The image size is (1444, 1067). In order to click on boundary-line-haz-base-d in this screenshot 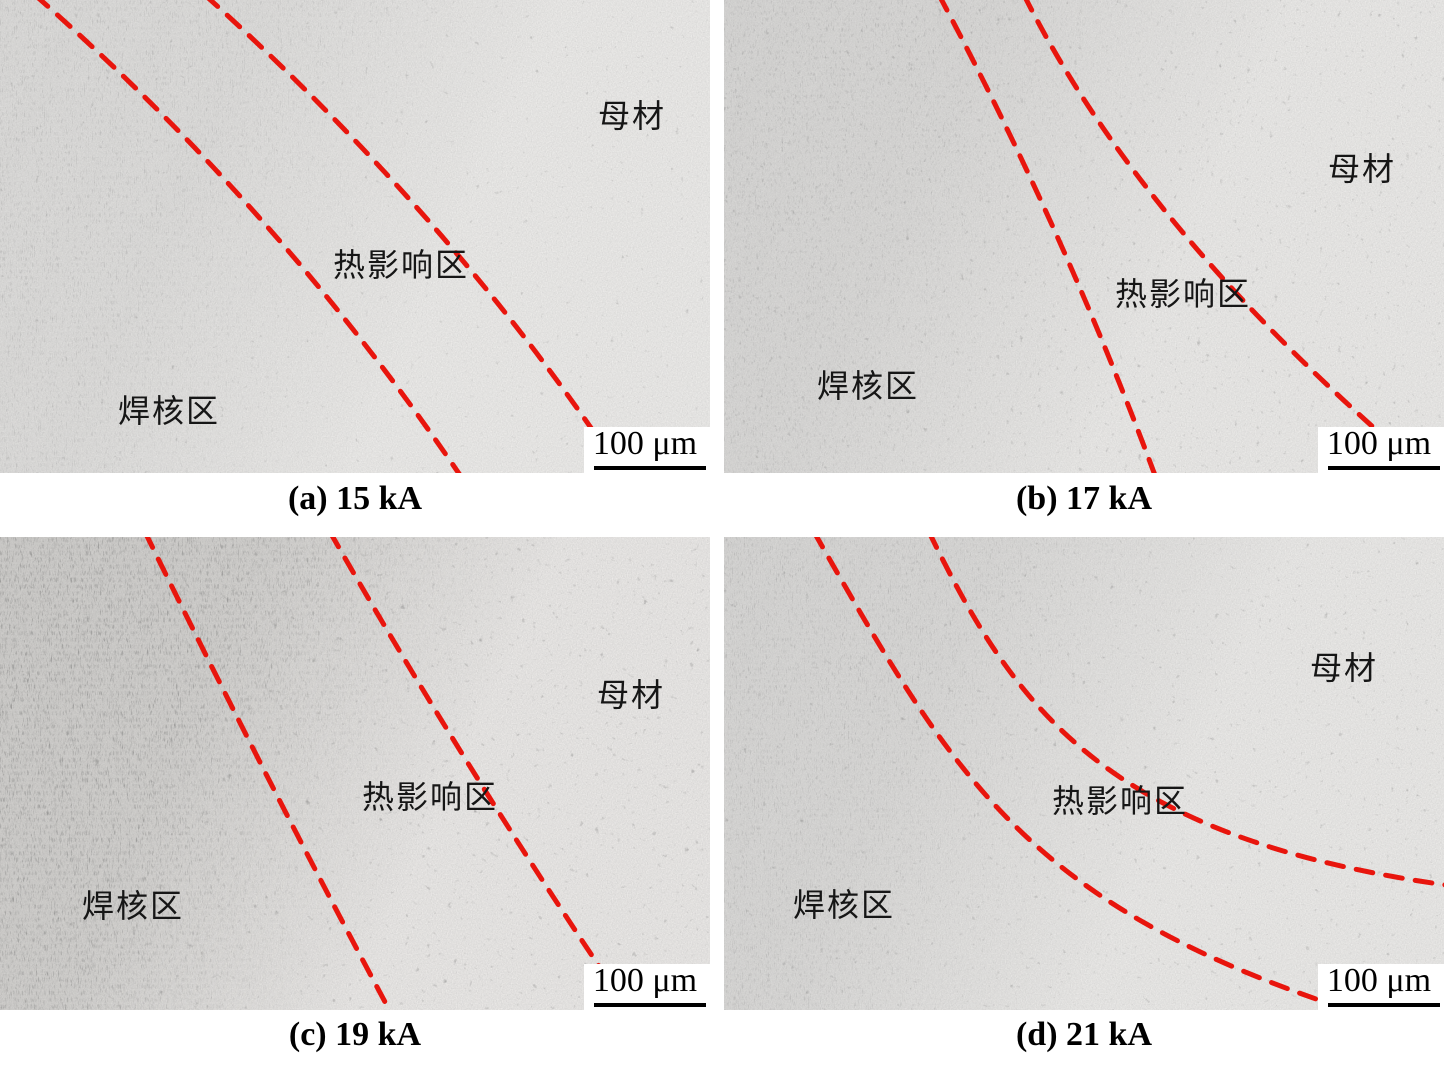, I will do `click(1186, 712)`.